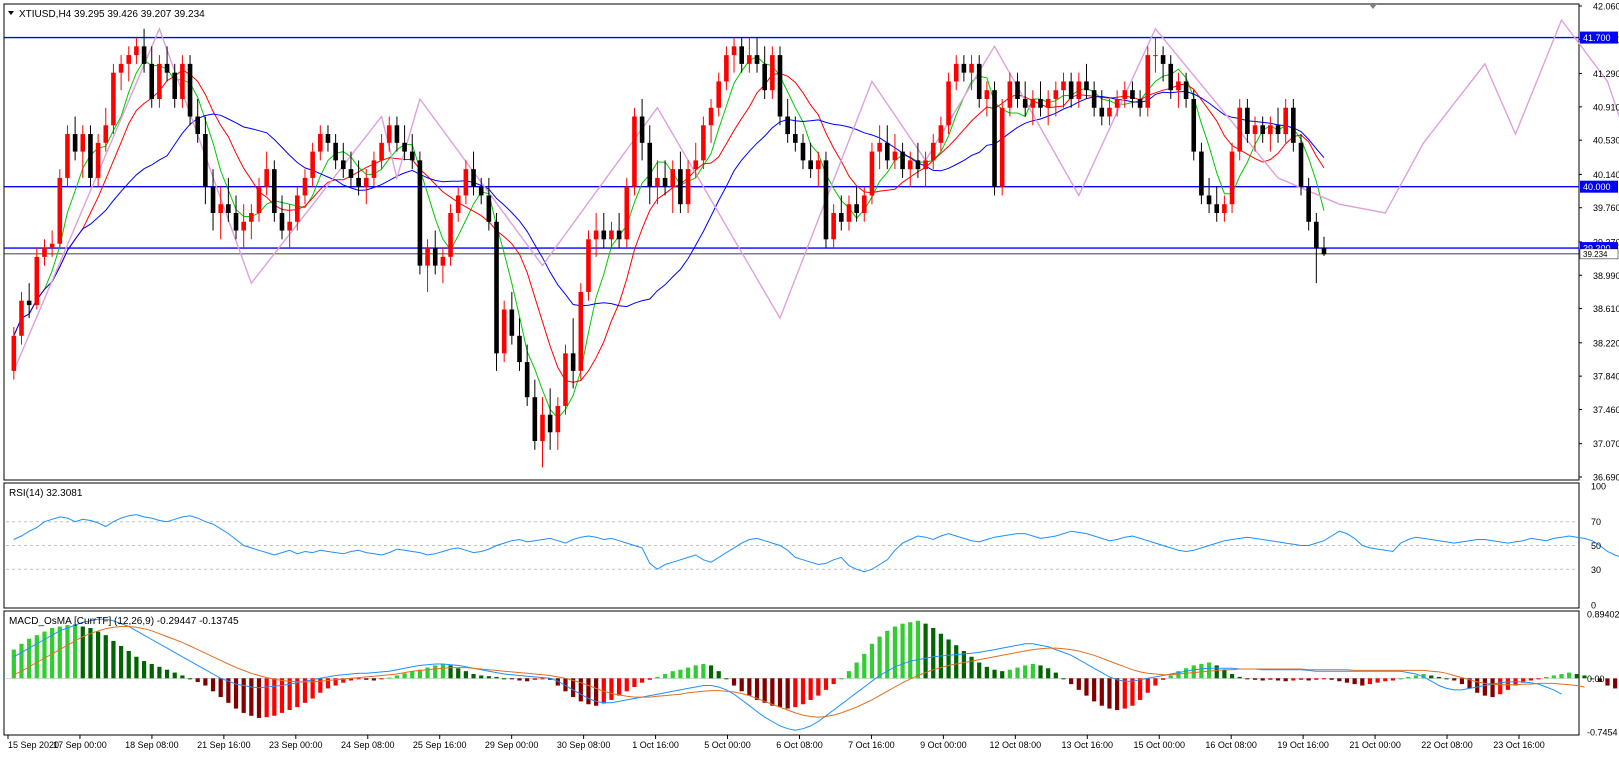  I want to click on chart-shift-marker-icon, so click(1373, 6).